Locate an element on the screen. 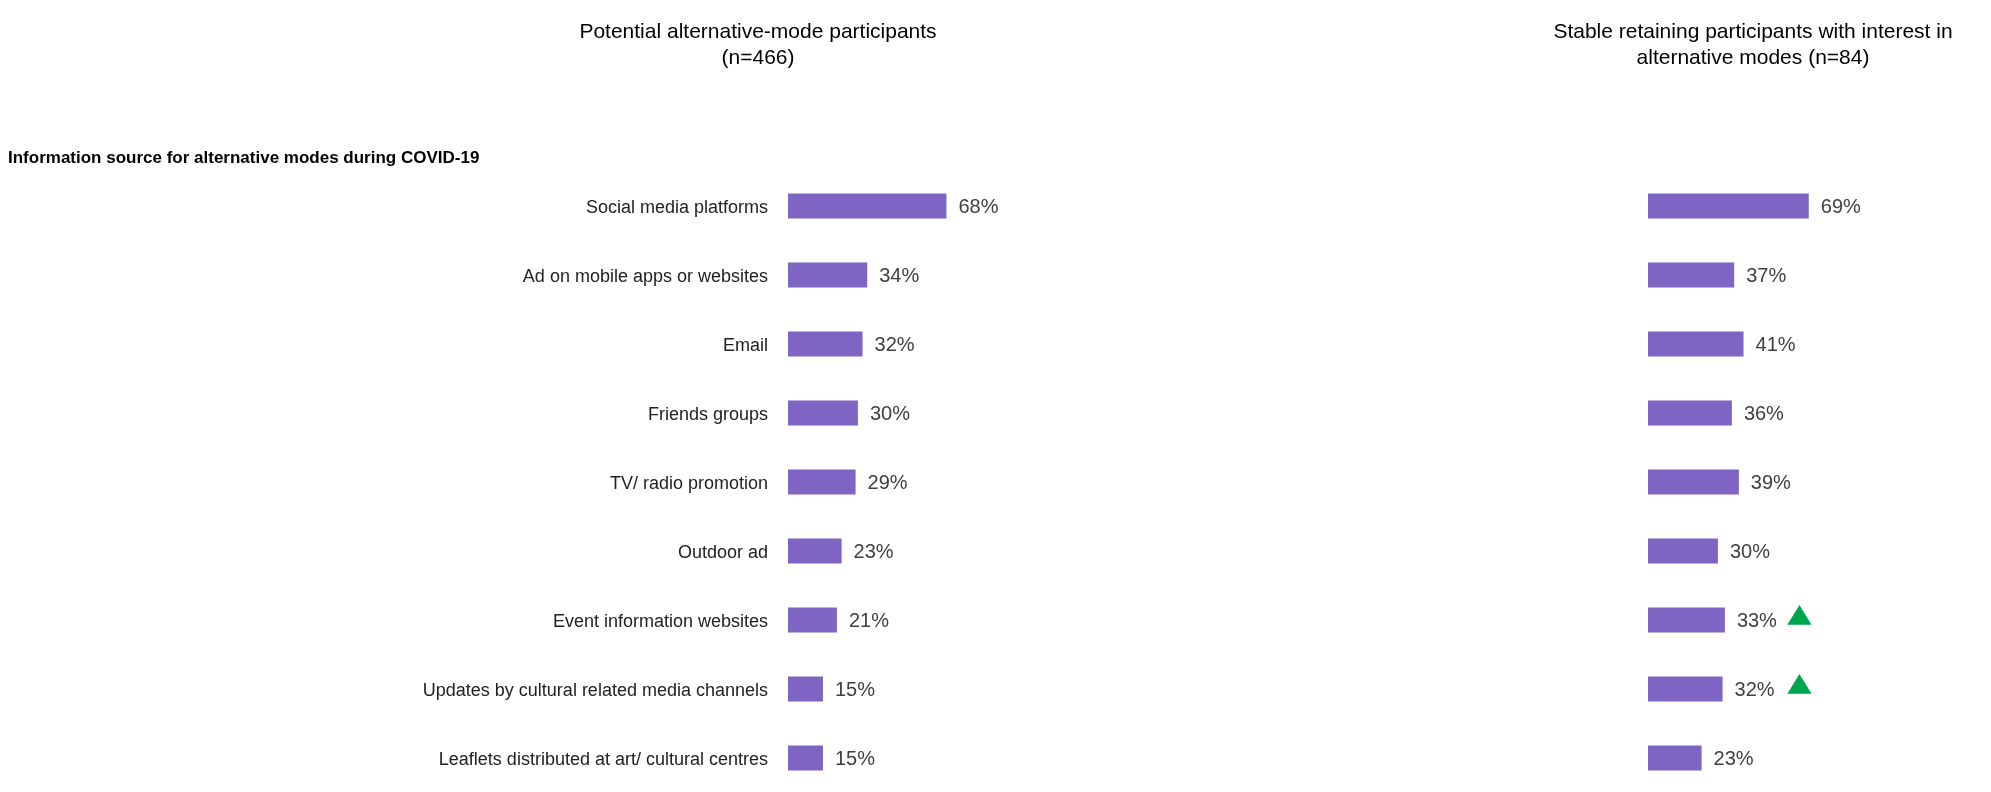 This screenshot has height=792, width=1991. data-label: 21% is located at coordinates (869, 620).